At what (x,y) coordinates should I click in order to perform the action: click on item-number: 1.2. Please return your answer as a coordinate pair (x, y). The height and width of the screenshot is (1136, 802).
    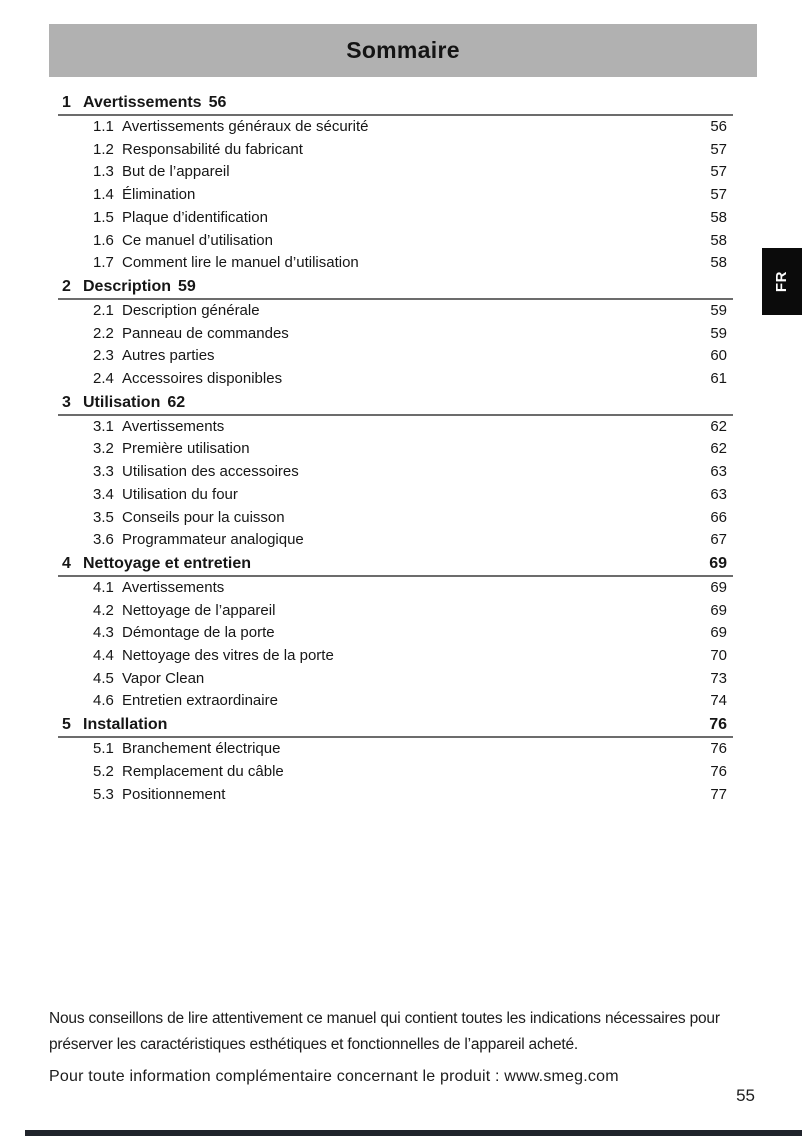
    Looking at the image, I should click on (103, 149).